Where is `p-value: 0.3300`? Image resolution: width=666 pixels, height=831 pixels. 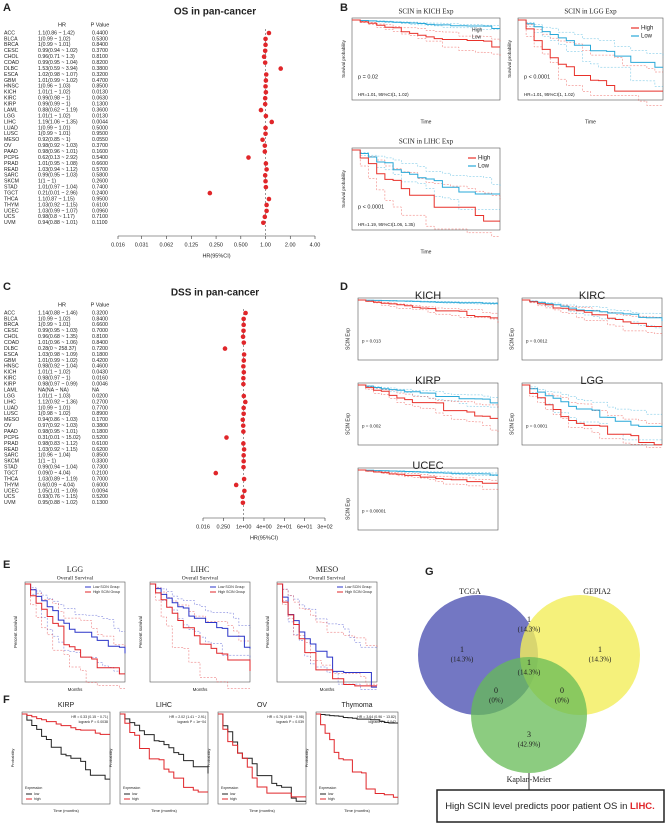
p-value: 0.3300 is located at coordinates (100, 462).